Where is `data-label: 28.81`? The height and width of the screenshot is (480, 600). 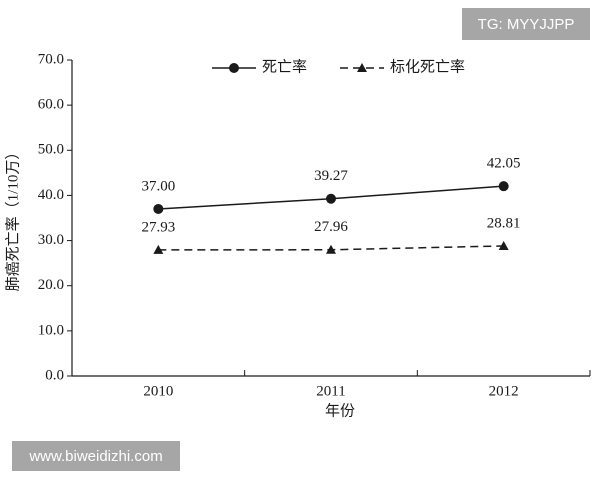
data-label: 28.81 is located at coordinates (504, 223).